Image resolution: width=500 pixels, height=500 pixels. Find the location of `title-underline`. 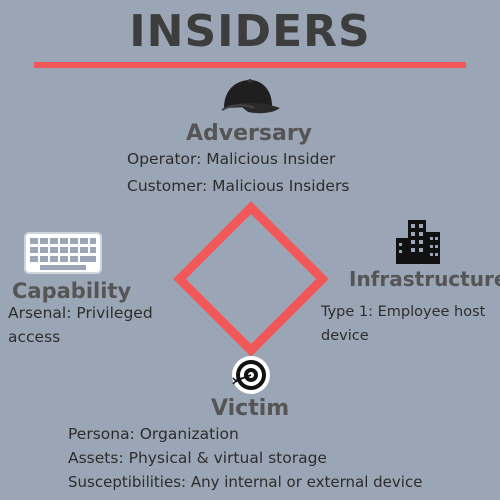

title-underline is located at coordinates (250, 65).